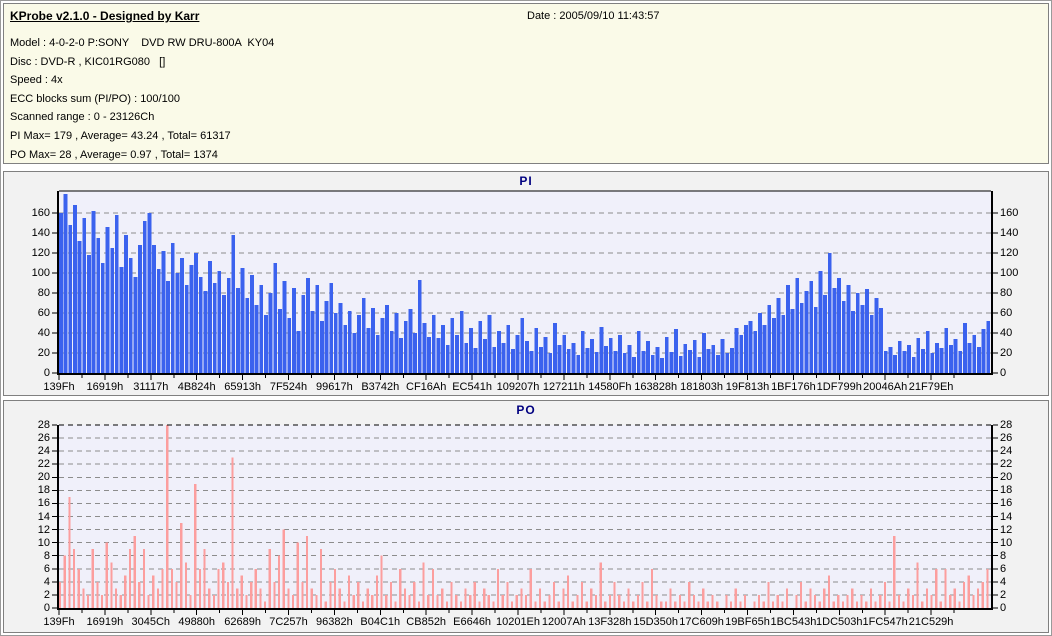  Describe the element at coordinates (793, 622) in the screenshot. I see `x-axis-label: 1BC543h` at that location.